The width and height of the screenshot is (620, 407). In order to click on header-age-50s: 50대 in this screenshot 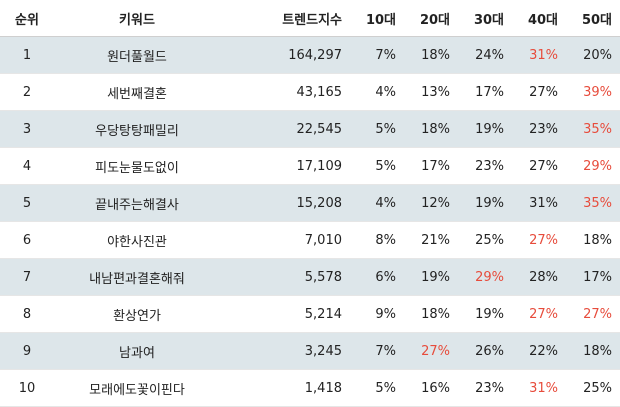, I will do `click(593, 18)`.